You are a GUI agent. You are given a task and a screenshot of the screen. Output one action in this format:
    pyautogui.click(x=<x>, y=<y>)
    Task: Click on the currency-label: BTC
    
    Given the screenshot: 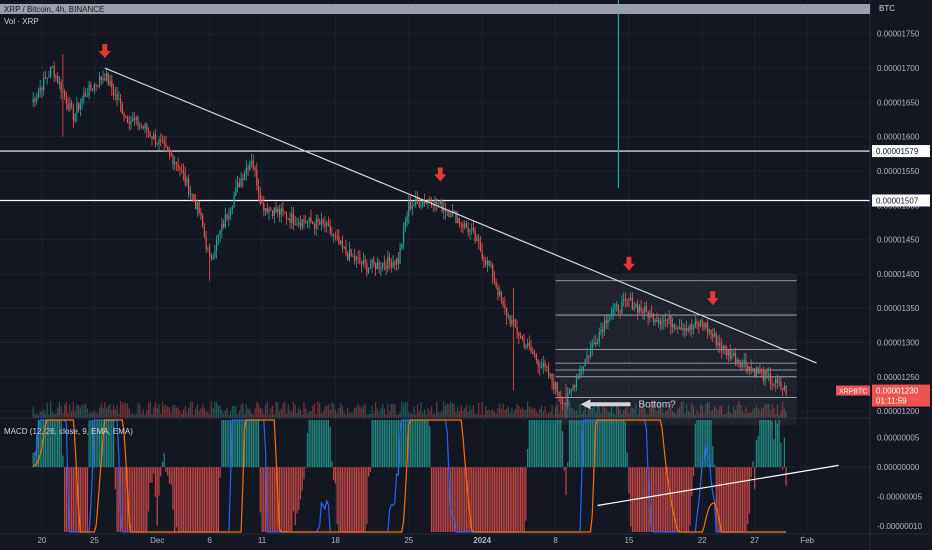 What is the action you would take?
    pyautogui.click(x=887, y=8)
    